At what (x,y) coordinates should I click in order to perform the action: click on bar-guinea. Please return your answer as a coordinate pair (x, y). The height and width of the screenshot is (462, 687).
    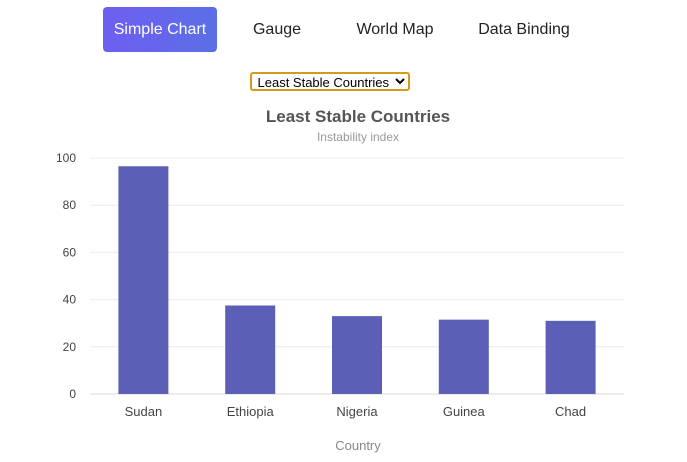
    Looking at the image, I should click on (463, 356).